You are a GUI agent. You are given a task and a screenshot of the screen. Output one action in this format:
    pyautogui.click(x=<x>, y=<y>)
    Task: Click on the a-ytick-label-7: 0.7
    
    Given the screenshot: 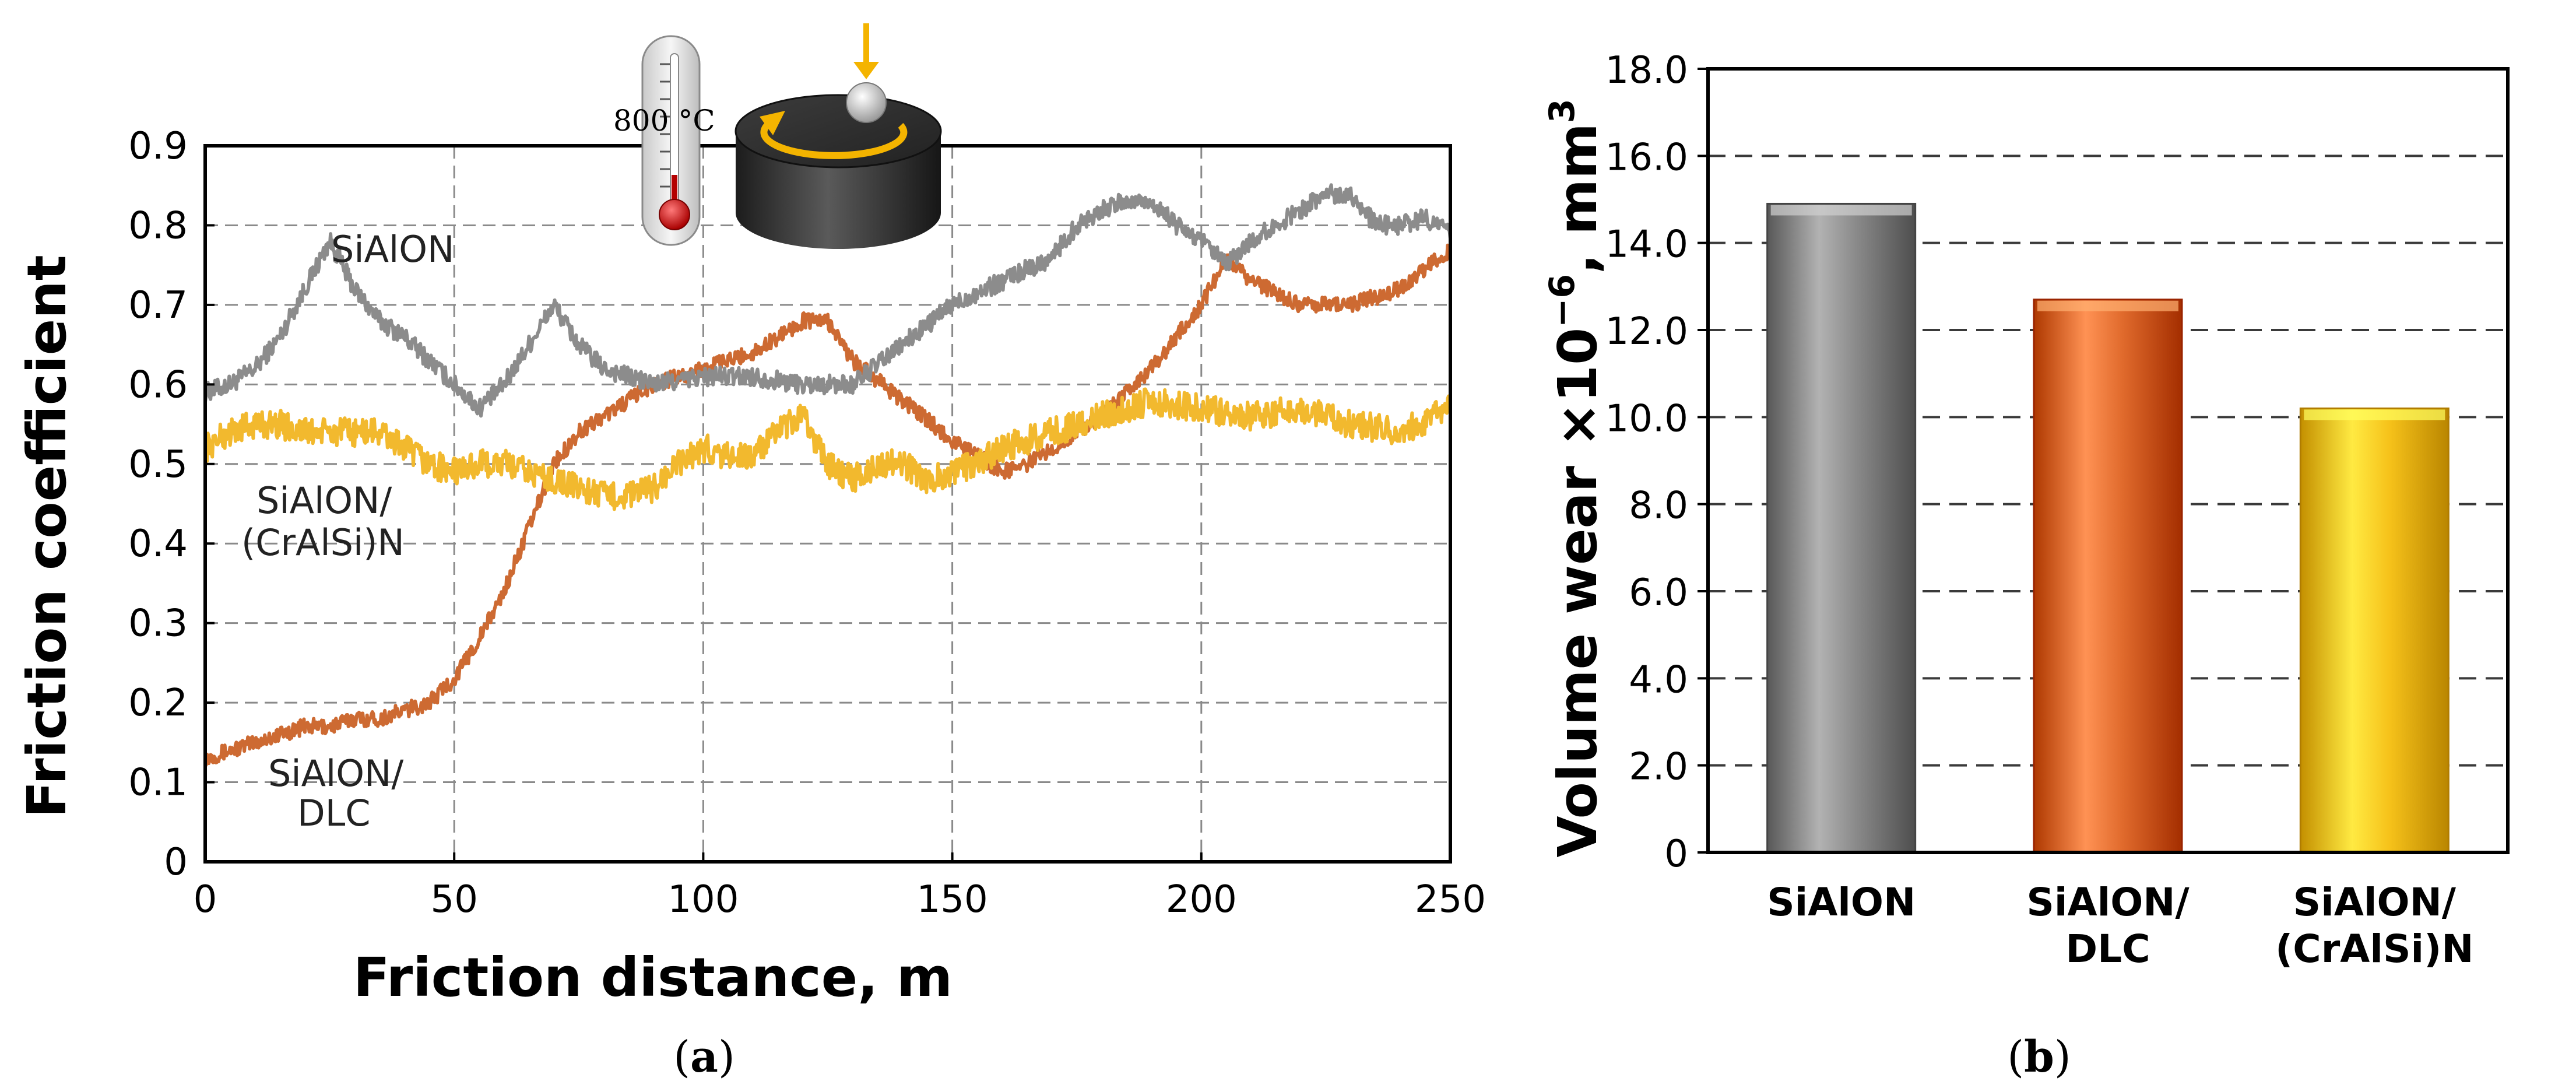 What is the action you would take?
    pyautogui.click(x=158, y=305)
    